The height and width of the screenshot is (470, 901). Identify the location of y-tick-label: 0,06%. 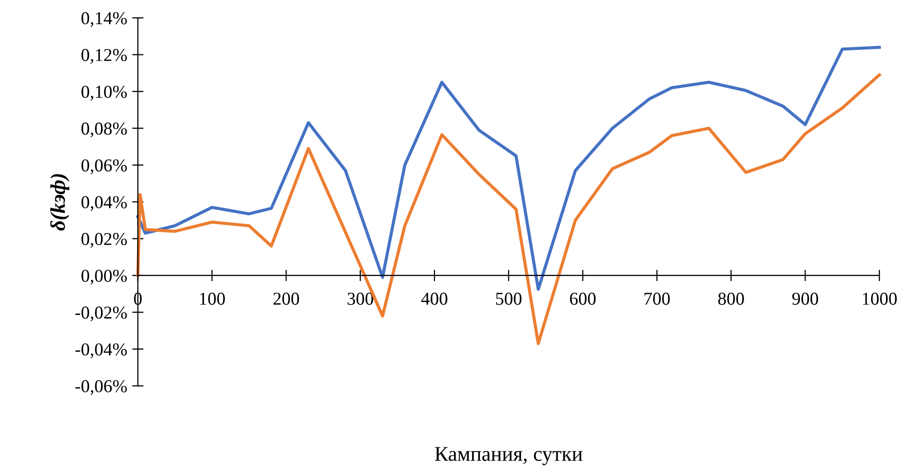
(104, 166).